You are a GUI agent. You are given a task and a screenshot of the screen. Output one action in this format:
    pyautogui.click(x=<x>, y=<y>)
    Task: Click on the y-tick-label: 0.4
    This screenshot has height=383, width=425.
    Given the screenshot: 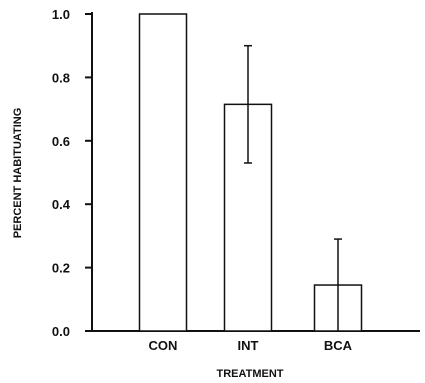 What is the action you would take?
    pyautogui.click(x=61, y=204)
    